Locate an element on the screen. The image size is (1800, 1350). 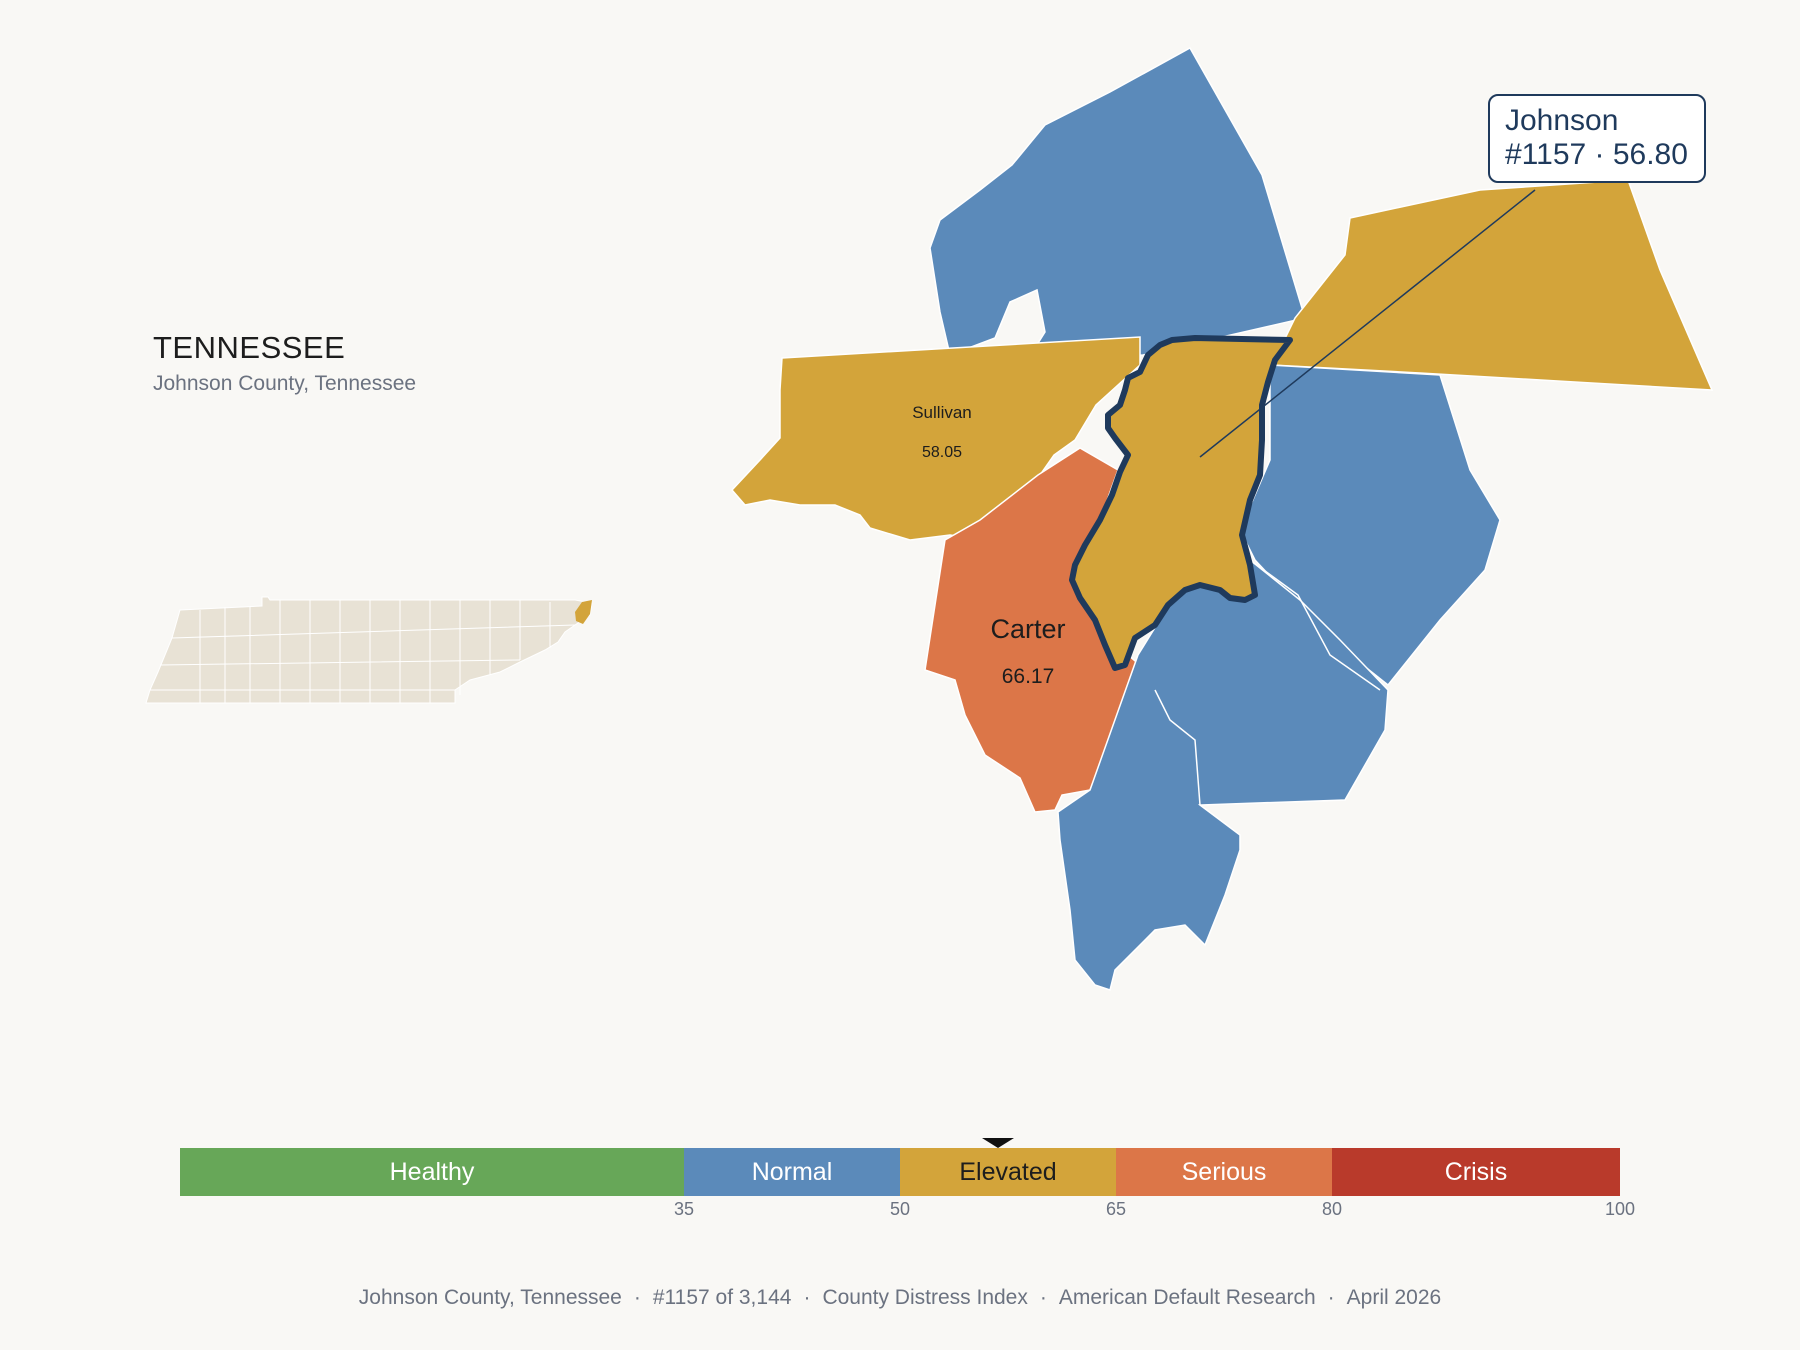
score-marker is located at coordinates (997, 1143).